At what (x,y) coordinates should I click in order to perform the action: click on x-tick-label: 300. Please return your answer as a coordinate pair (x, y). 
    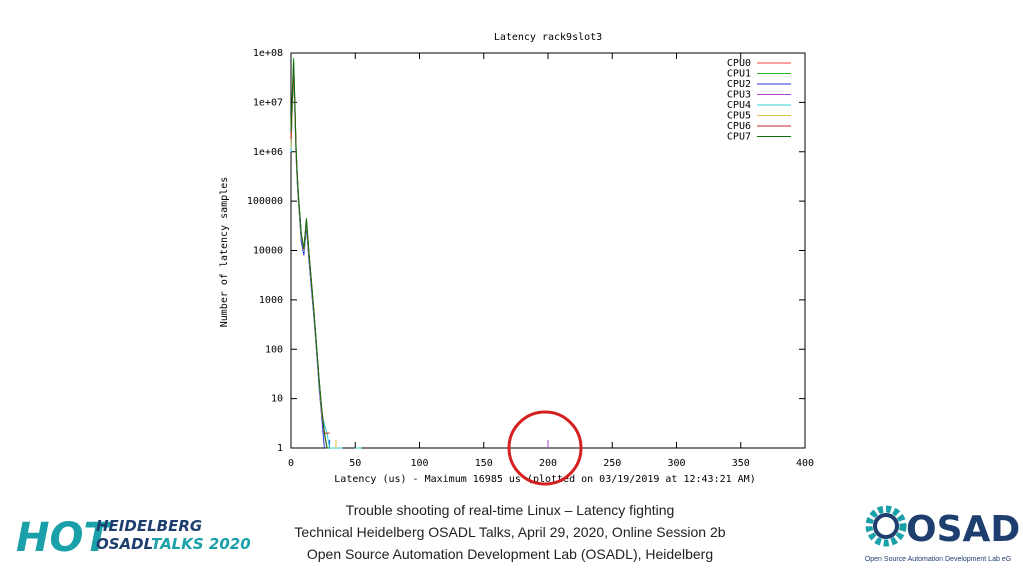
    Looking at the image, I should click on (676, 463).